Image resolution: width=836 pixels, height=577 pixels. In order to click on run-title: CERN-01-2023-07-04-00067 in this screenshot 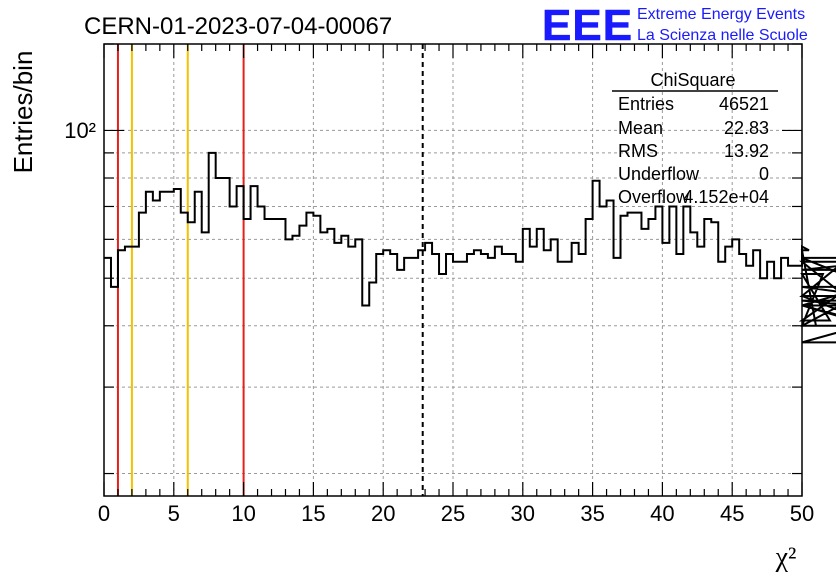, I will do `click(238, 26)`.